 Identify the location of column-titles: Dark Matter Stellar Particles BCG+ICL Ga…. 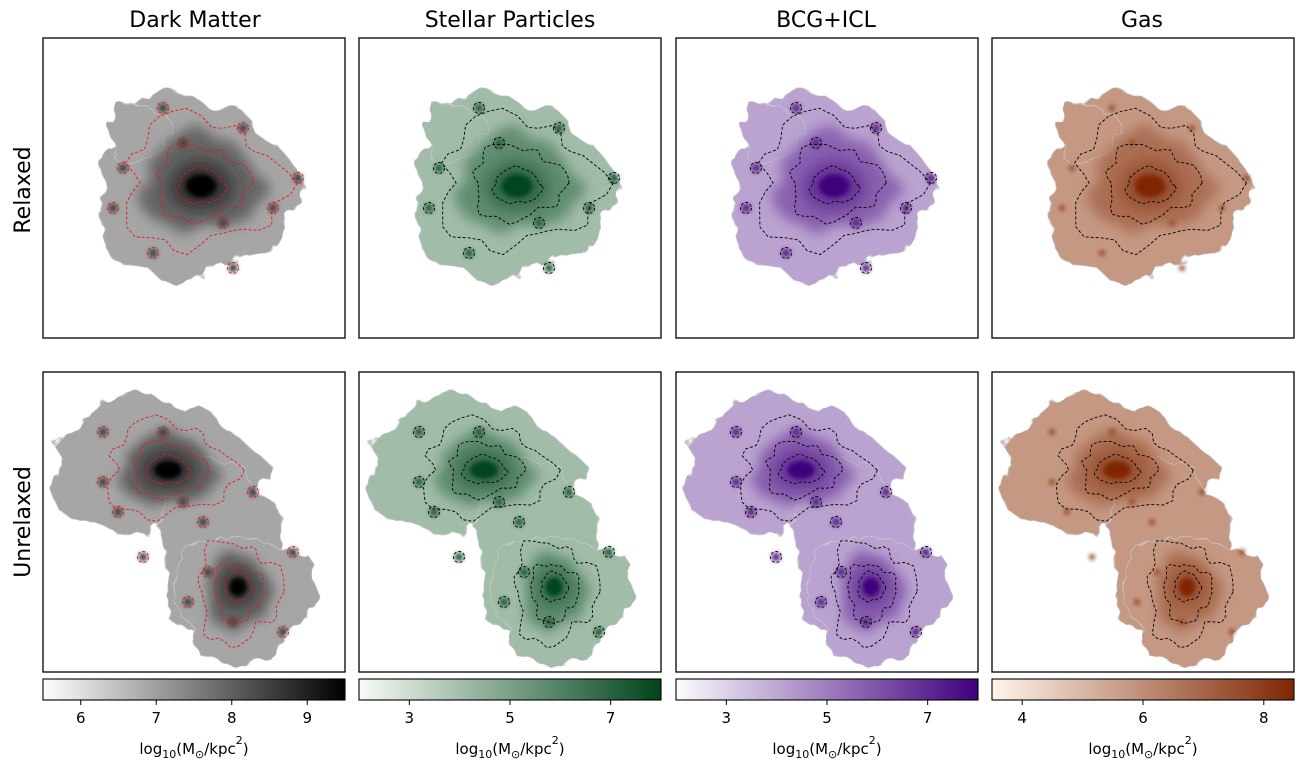
(646, 20).